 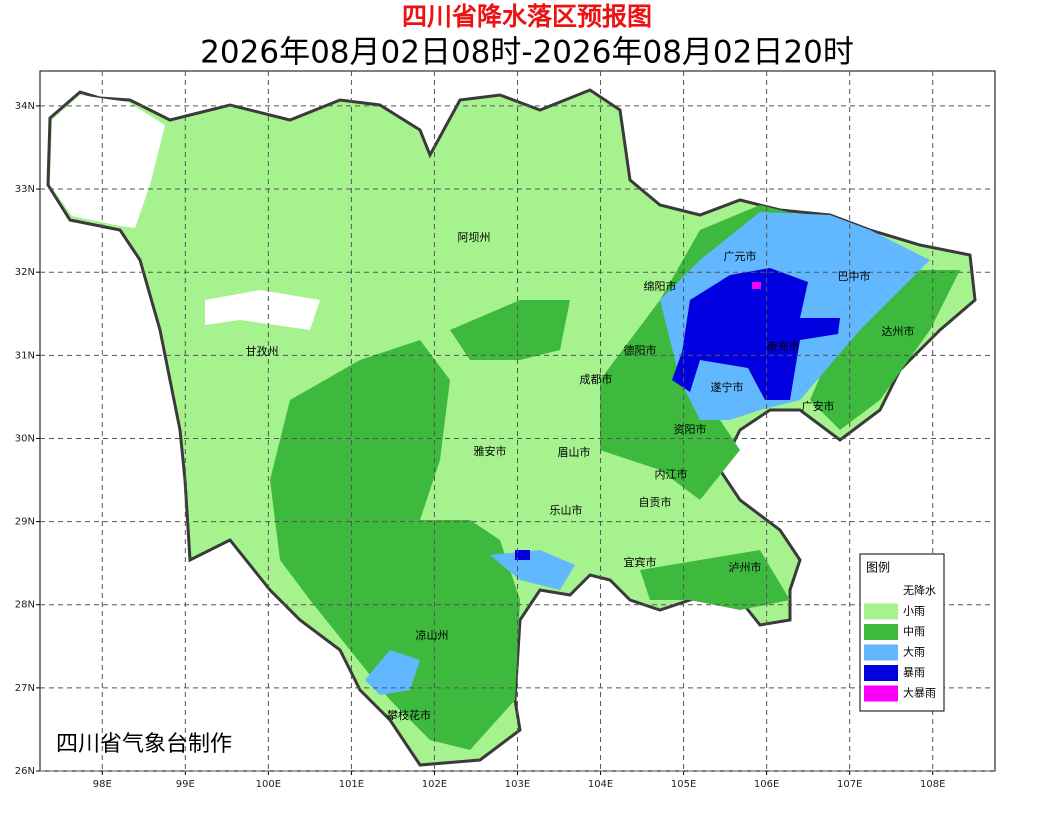 What do you see at coordinates (25, 106) in the screenshot?
I see `y-tick-label: 34N` at bounding box center [25, 106].